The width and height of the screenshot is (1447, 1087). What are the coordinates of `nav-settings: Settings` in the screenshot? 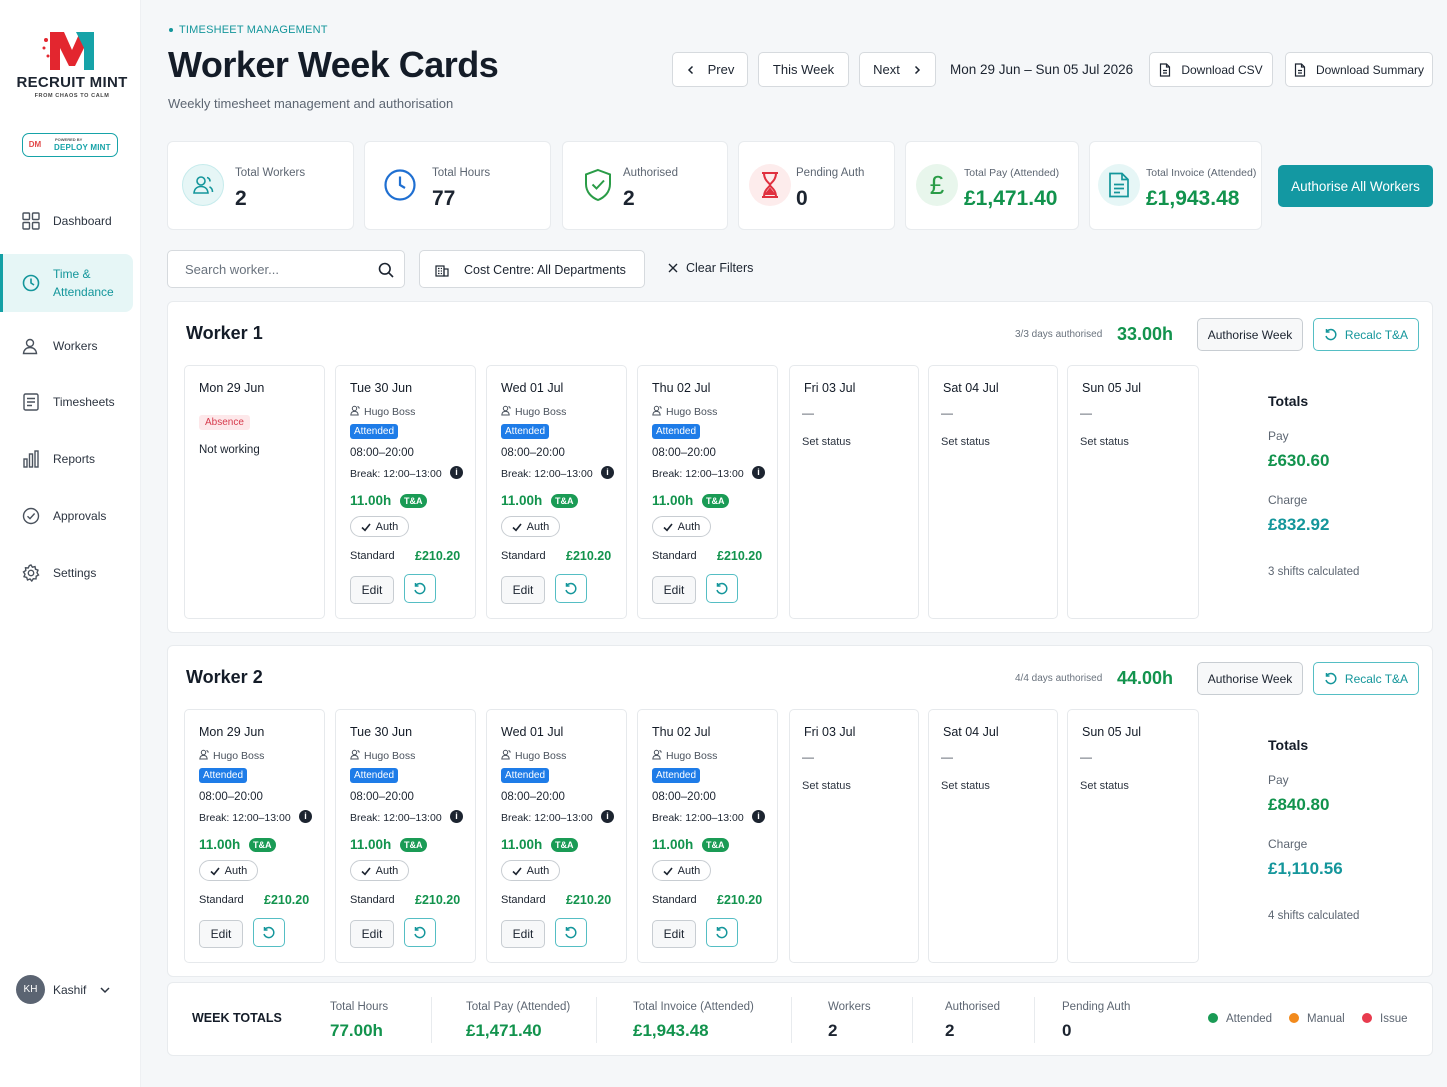 It's located at (66, 573).